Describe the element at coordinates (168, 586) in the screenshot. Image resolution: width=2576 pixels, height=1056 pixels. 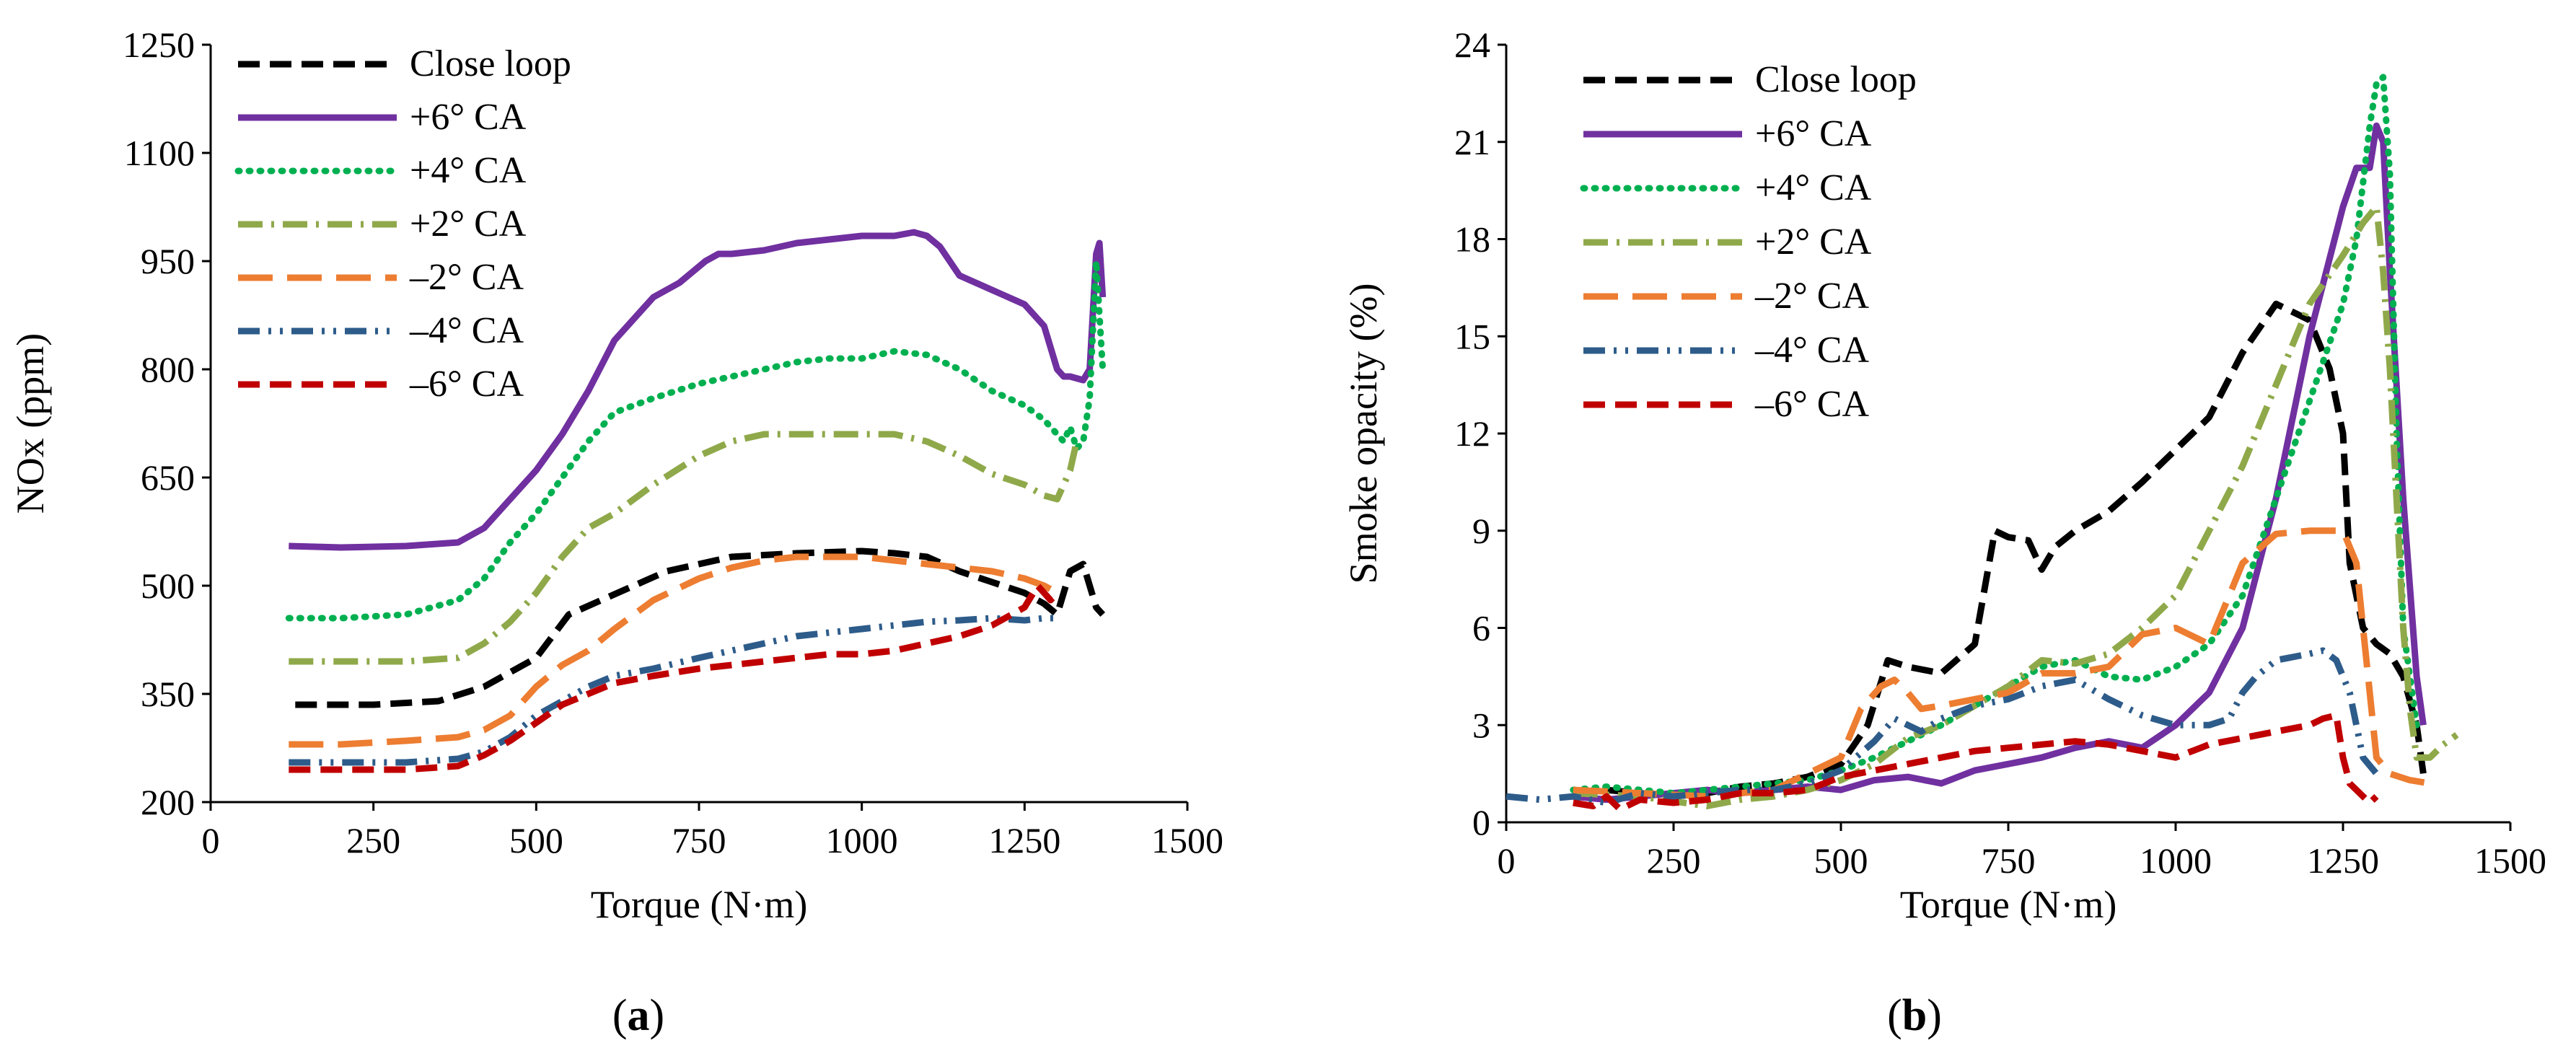
I see `y-tick-label: 500` at that location.